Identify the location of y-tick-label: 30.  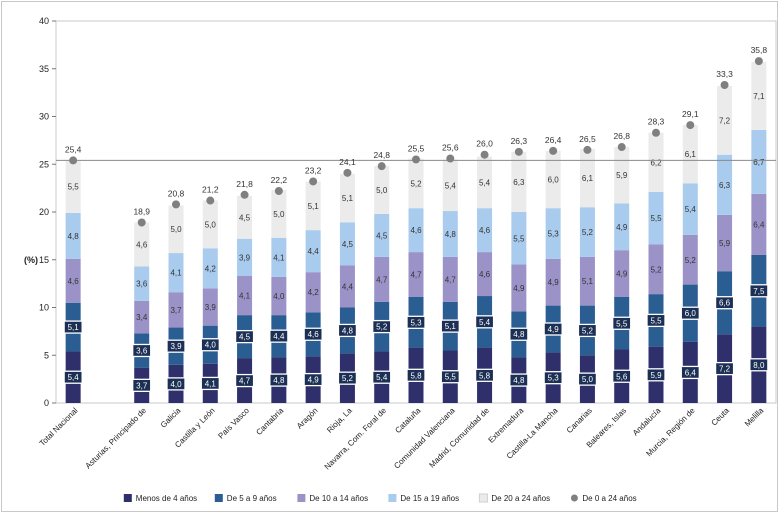
(44, 117).